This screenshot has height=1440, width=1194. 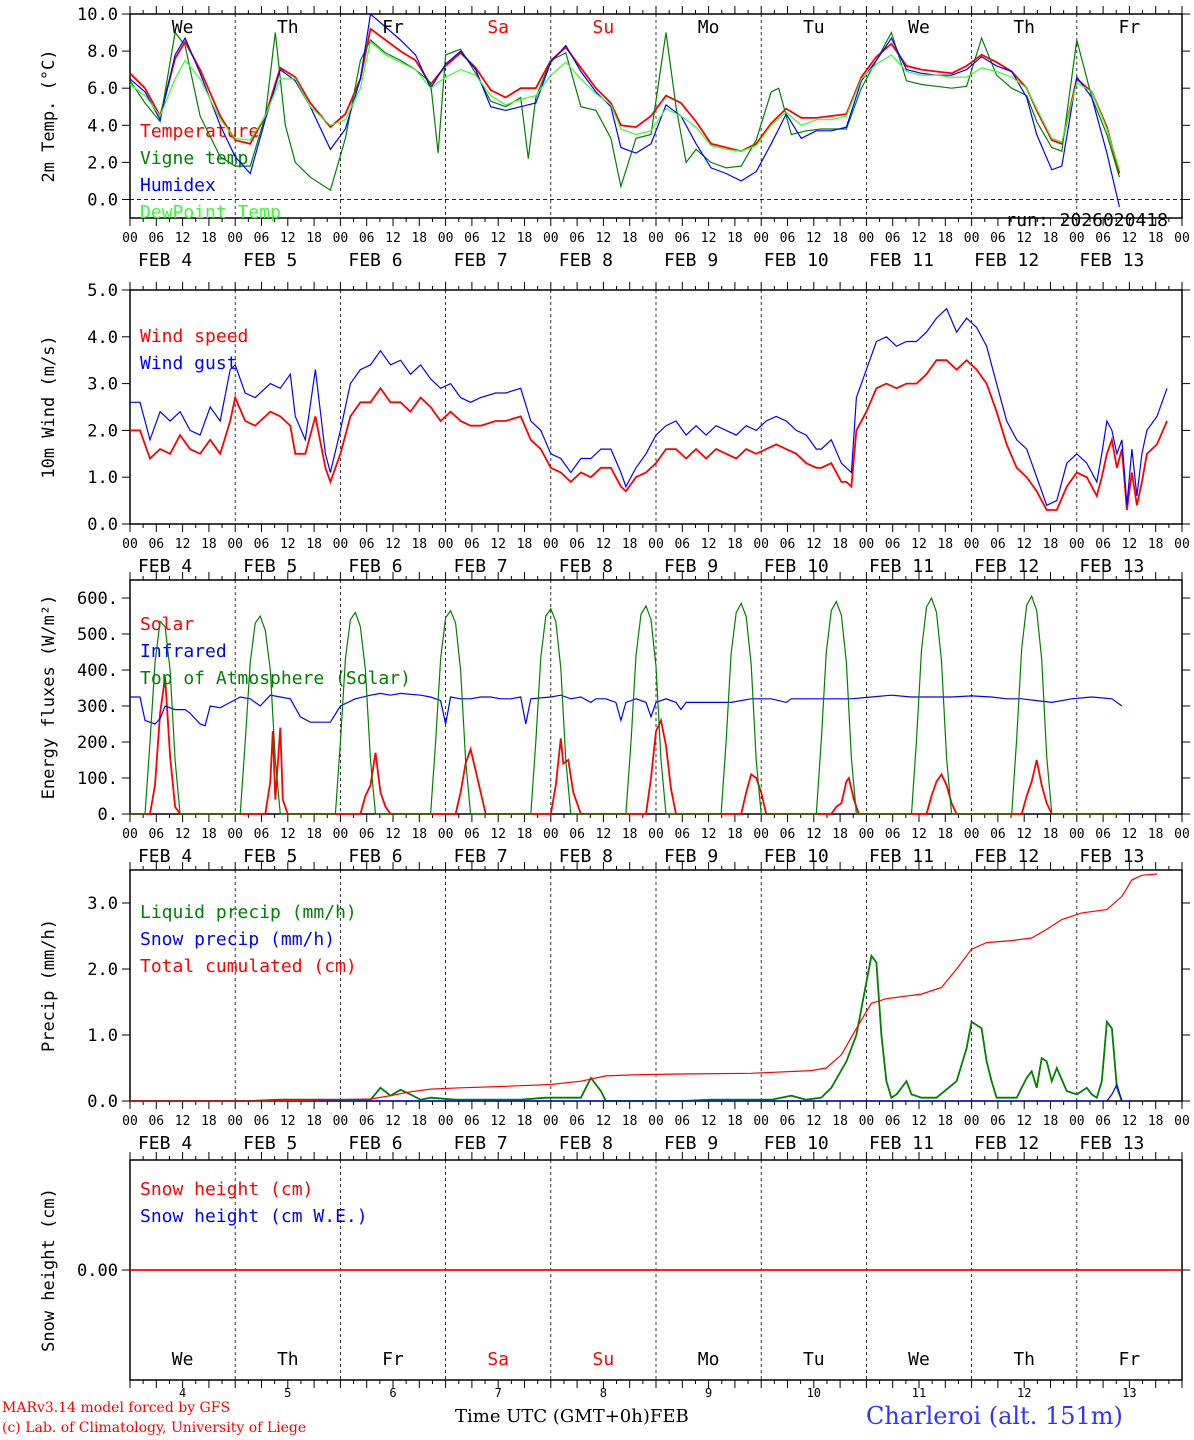 I want to click on day-number: 9, so click(x=708, y=1393).